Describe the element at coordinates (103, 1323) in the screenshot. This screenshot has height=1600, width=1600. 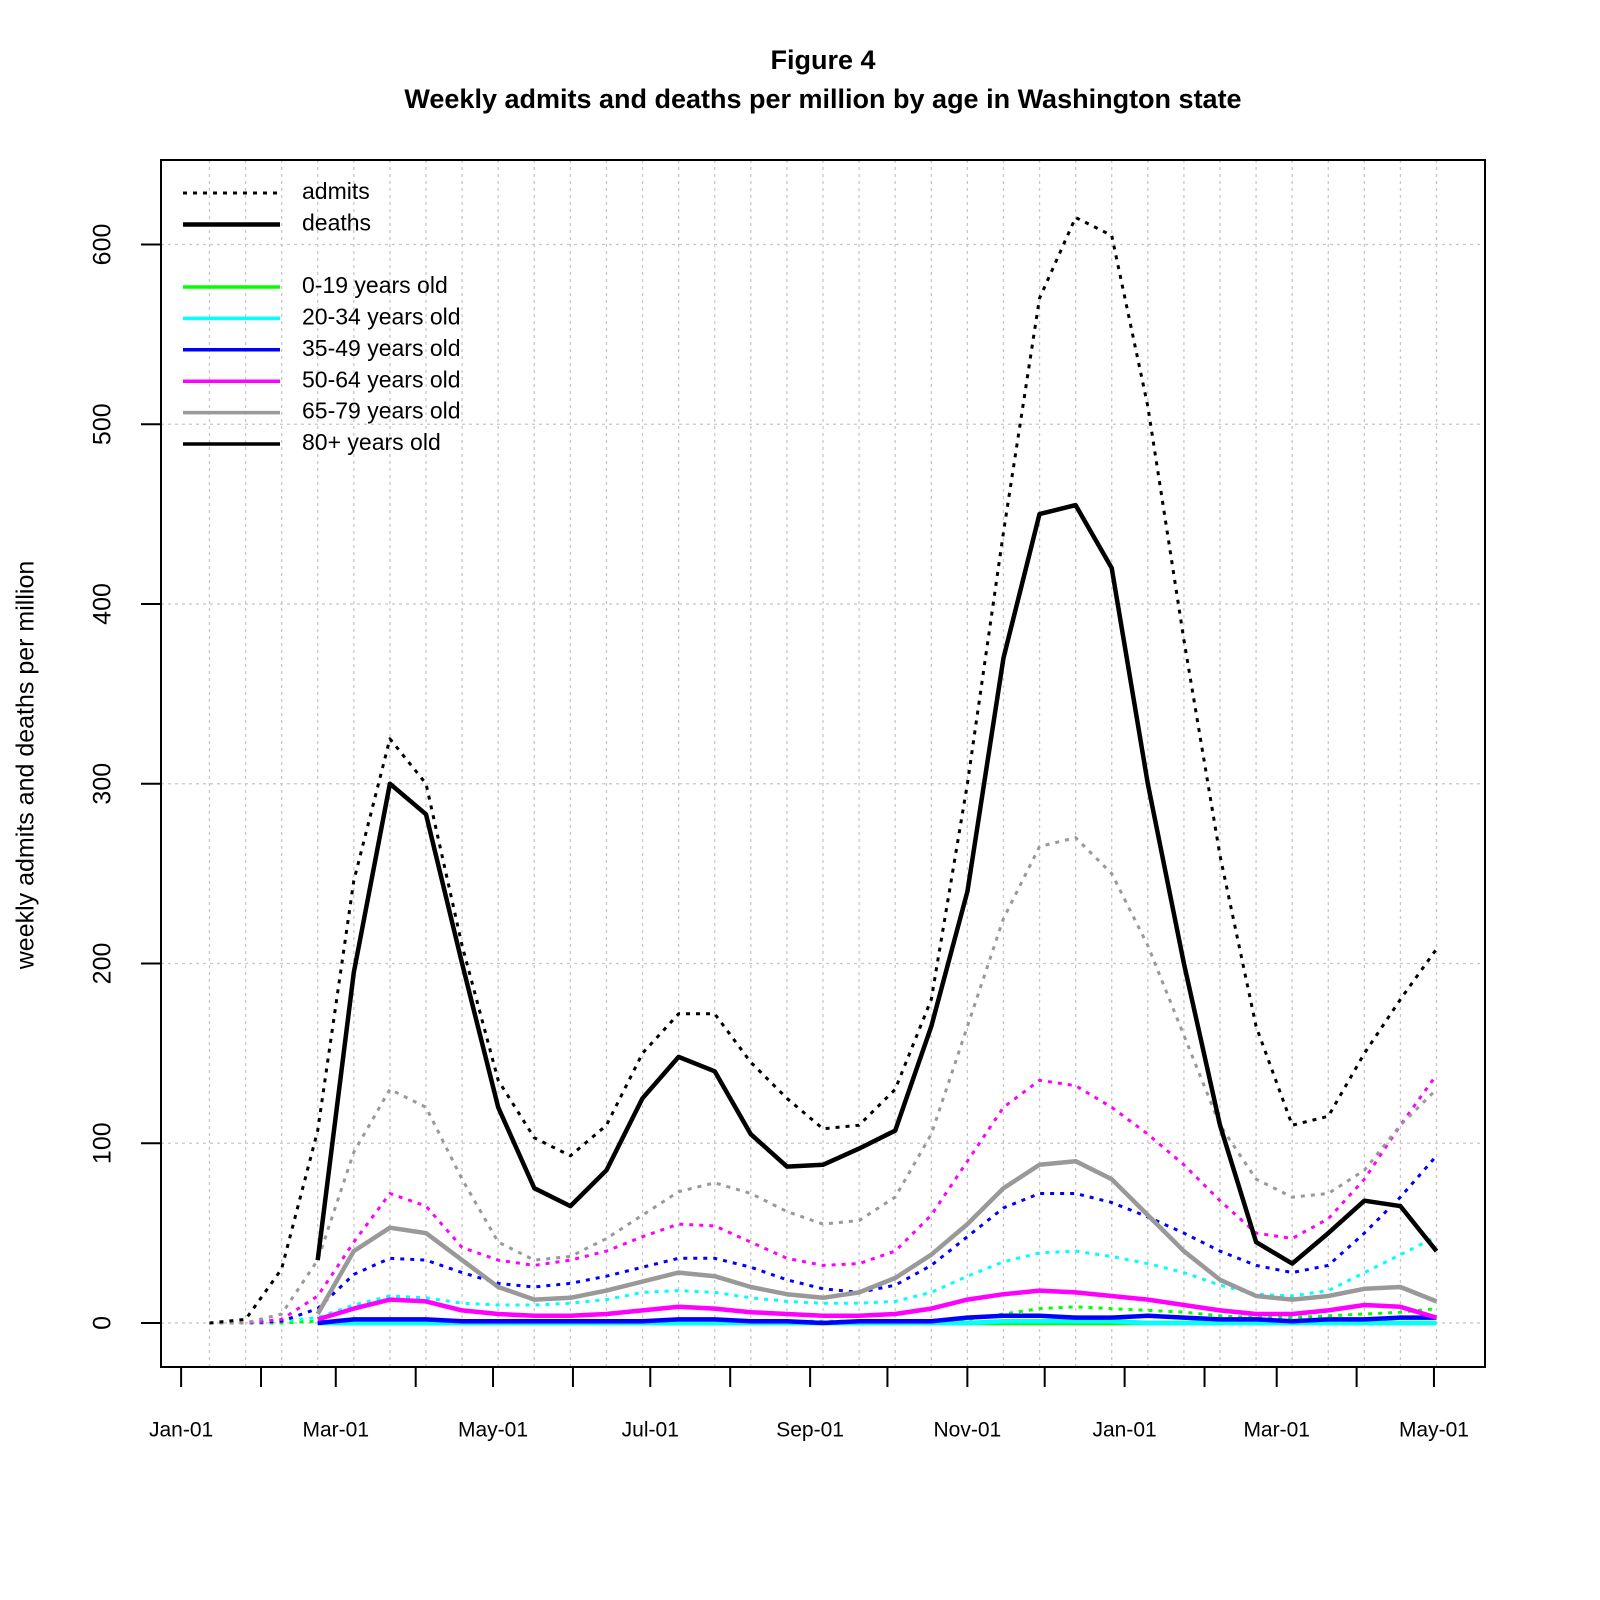
I see `y-tick-label: 0` at that location.